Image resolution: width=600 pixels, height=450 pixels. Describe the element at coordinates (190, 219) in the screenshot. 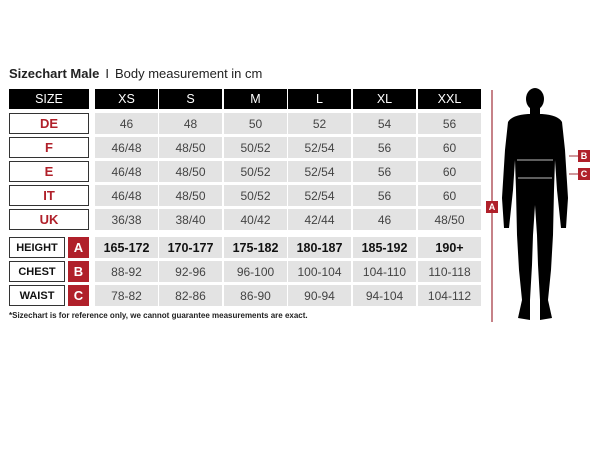

I see `table-cell: 38/40` at that location.